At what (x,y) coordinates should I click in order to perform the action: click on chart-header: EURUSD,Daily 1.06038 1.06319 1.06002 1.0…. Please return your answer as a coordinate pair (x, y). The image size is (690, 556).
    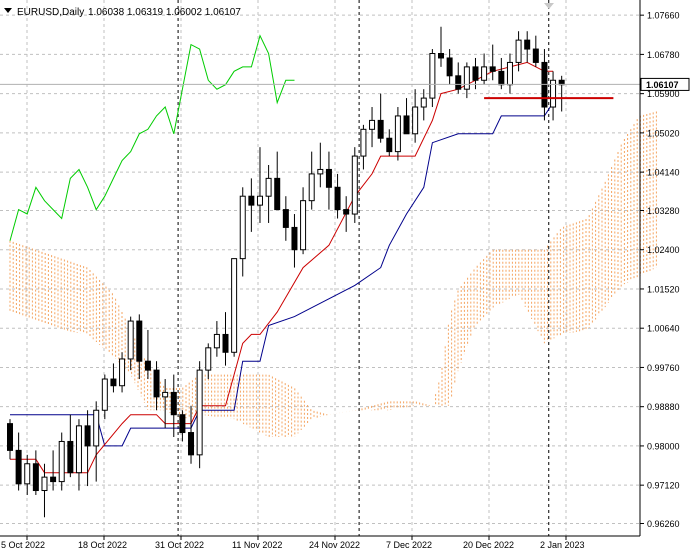
    Looking at the image, I should click on (122, 12).